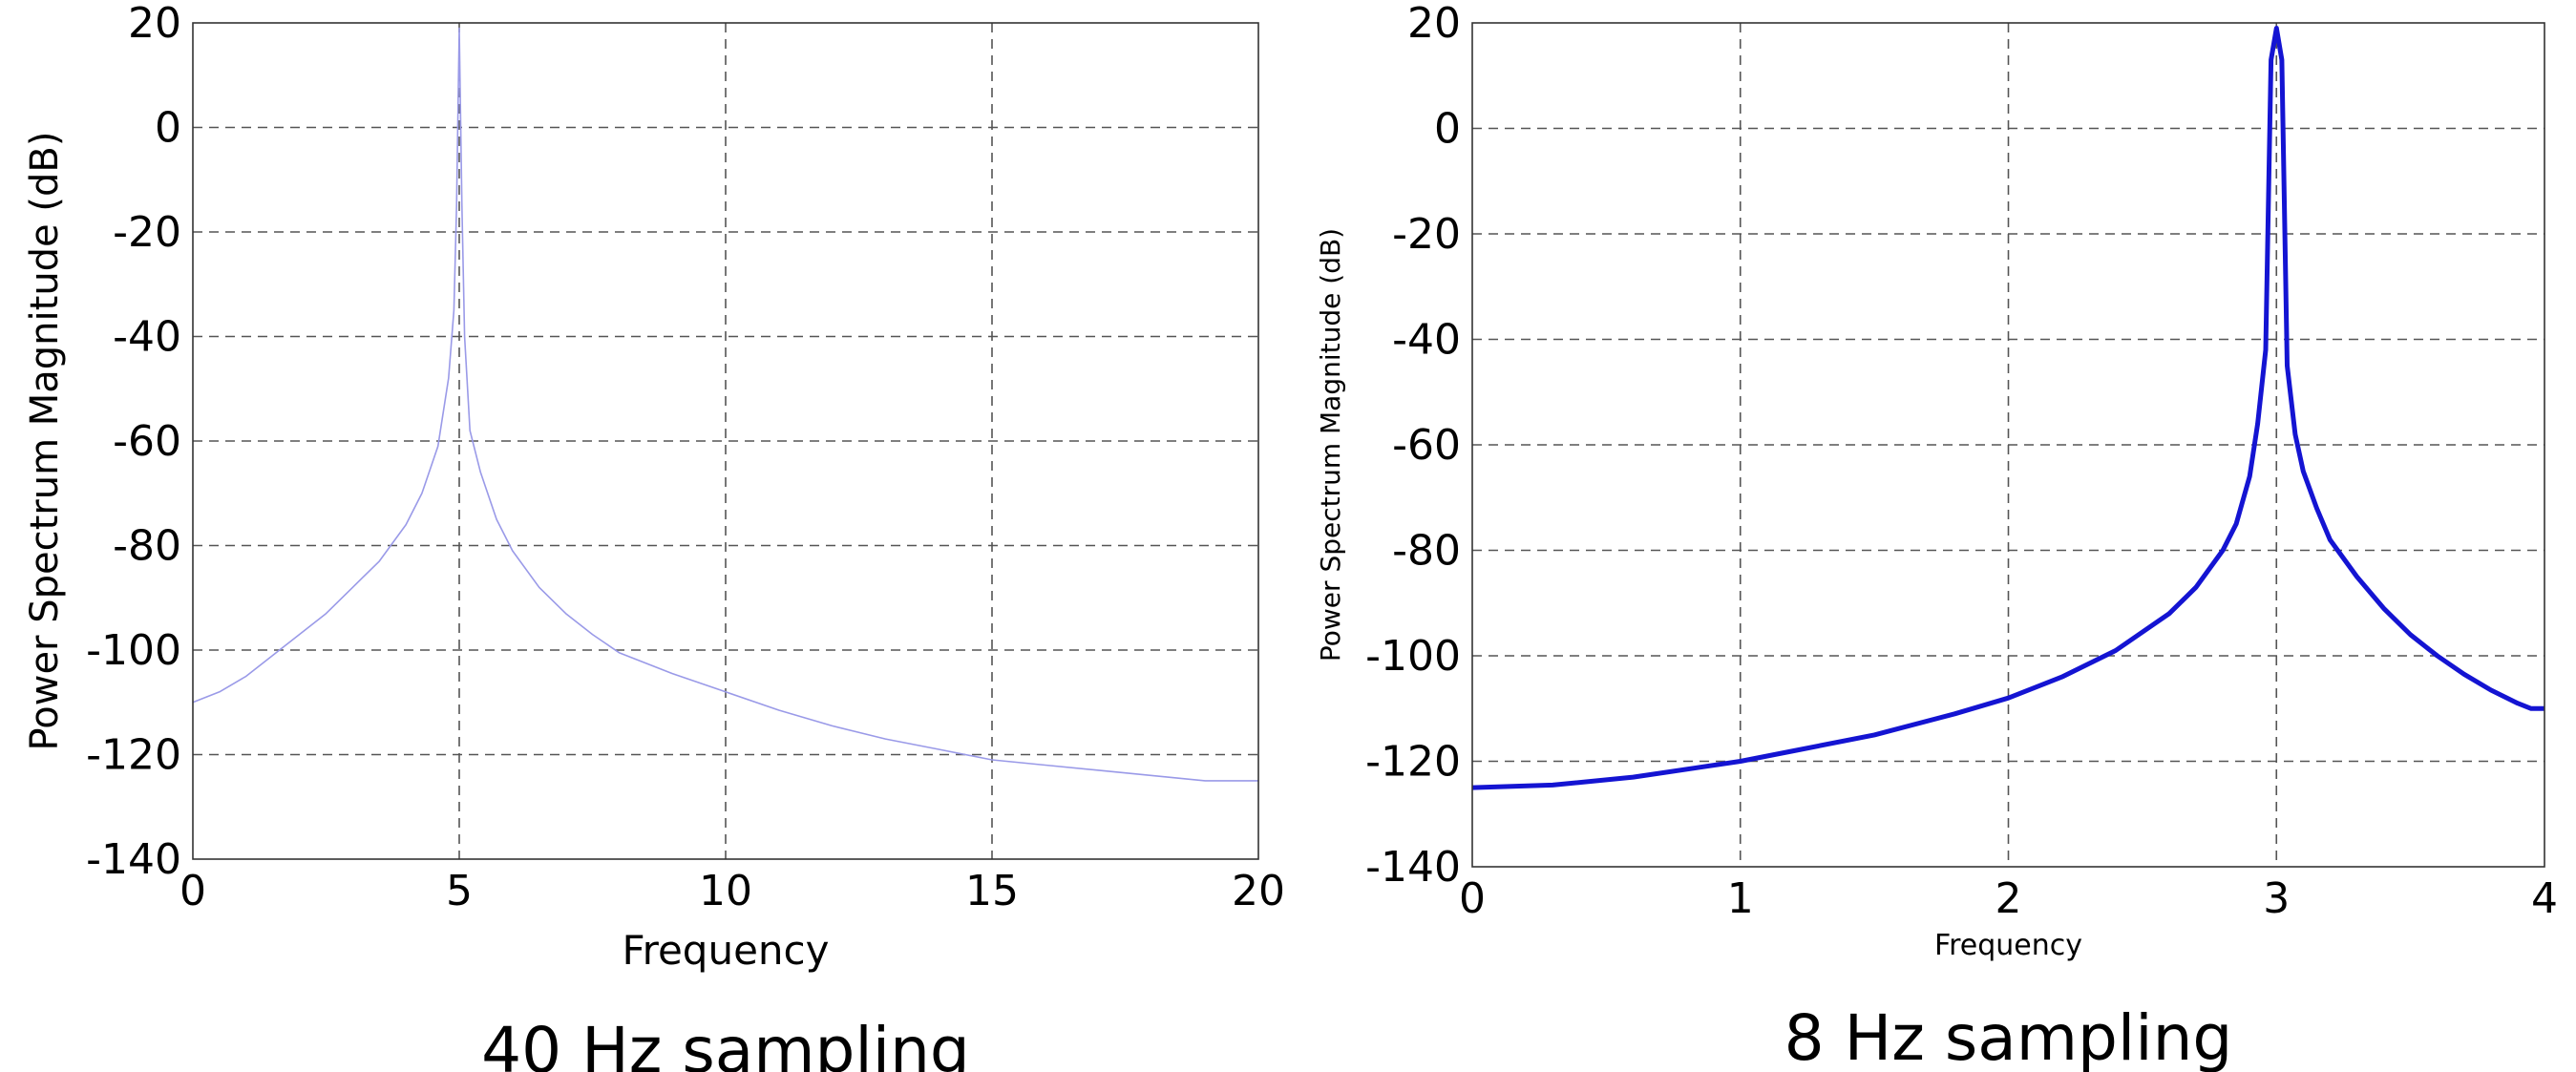  I want to click on x-tick-label: 2, so click(2008, 898).